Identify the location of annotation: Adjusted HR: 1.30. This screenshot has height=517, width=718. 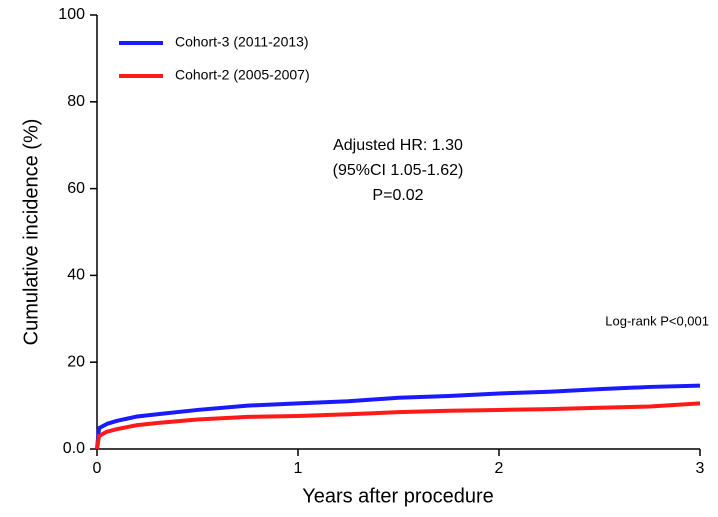
(398, 145).